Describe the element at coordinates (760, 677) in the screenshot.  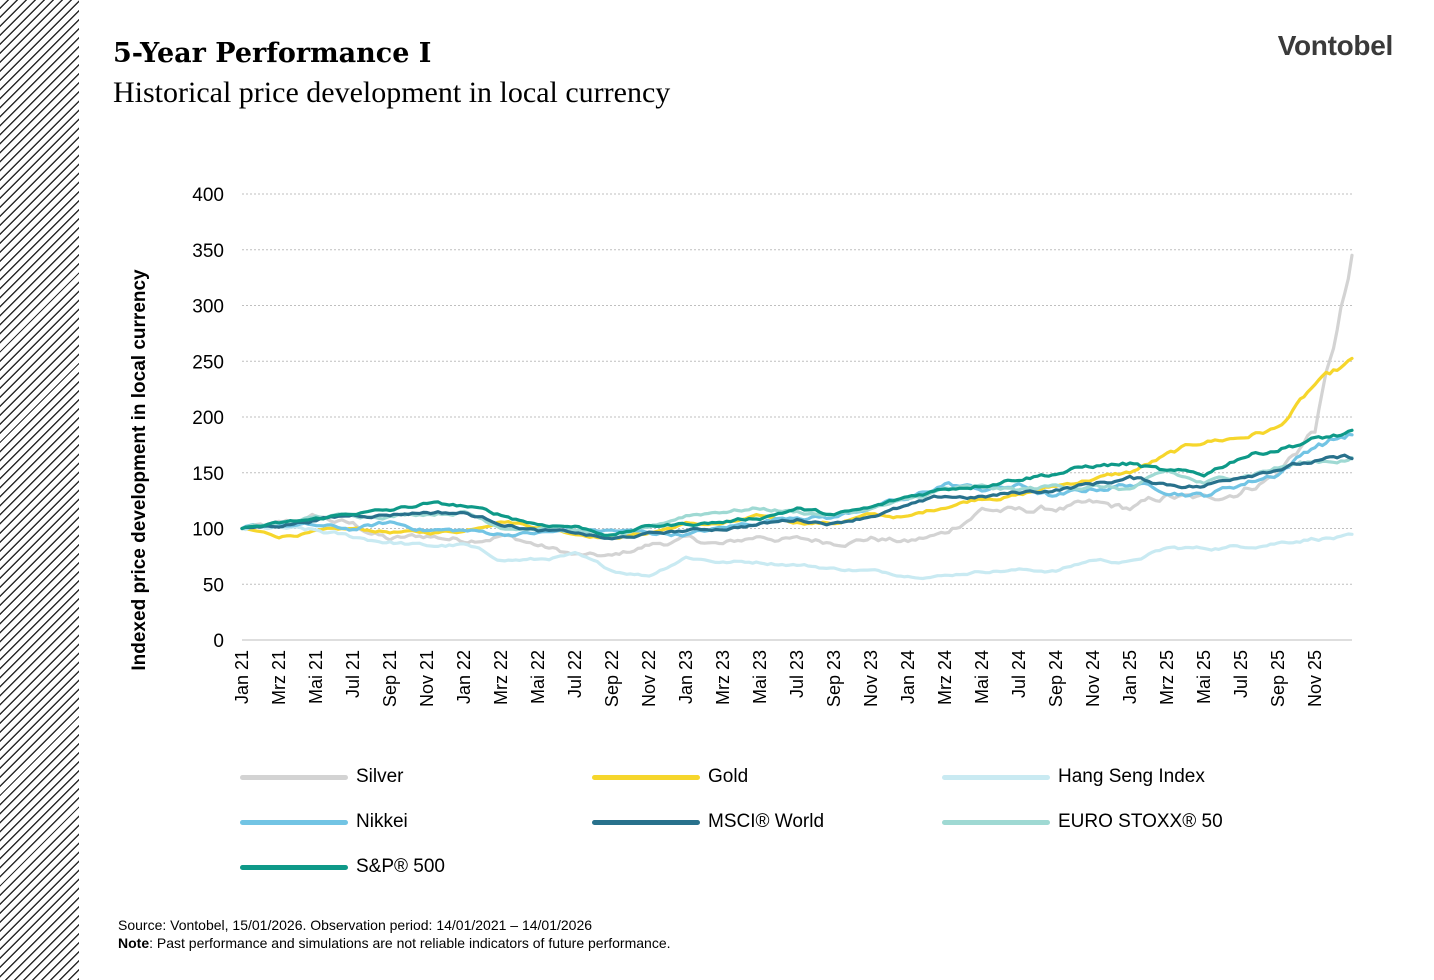
I see `x-tick-label: Mai 23` at that location.